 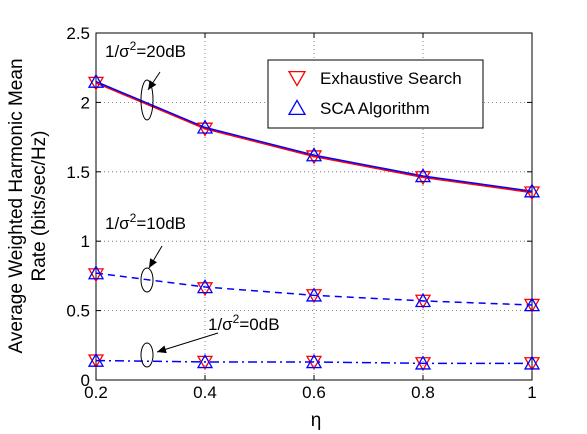 I want to click on y-tick-label: 1.5, so click(x=78, y=172).